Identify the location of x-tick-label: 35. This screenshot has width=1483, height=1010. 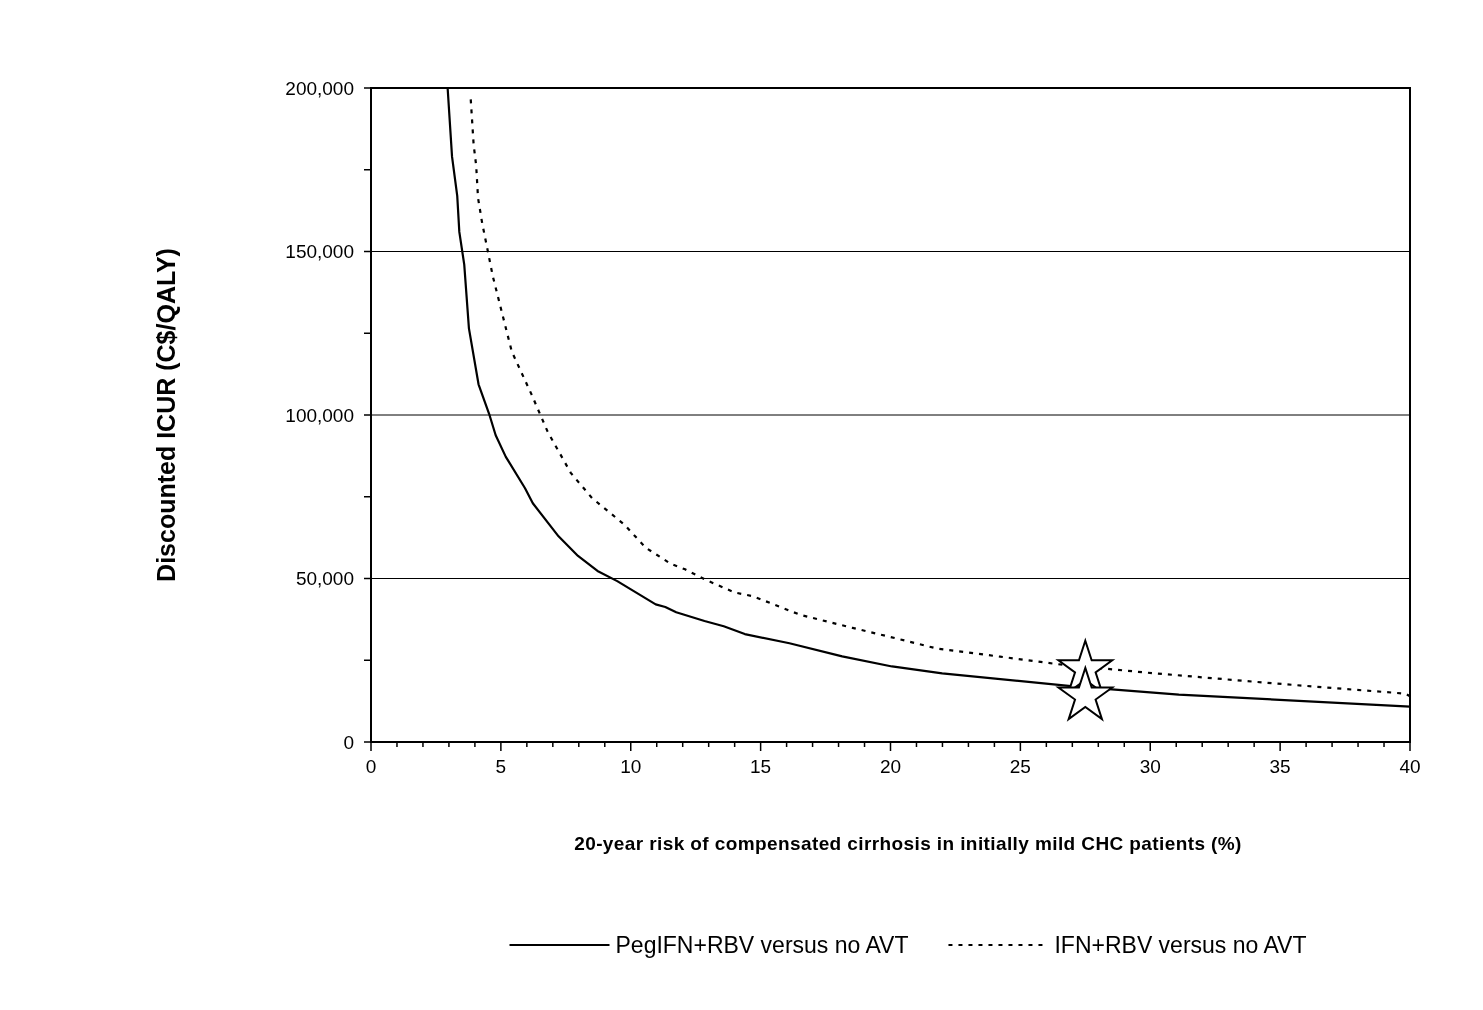
(1280, 766).